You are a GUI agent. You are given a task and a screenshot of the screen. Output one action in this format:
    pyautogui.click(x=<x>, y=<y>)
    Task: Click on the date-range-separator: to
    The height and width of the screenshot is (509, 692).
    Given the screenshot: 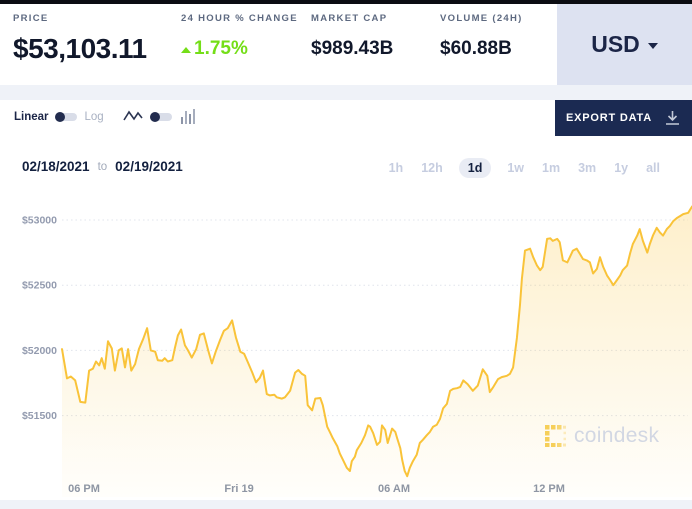 What is the action you would take?
    pyautogui.click(x=102, y=166)
    